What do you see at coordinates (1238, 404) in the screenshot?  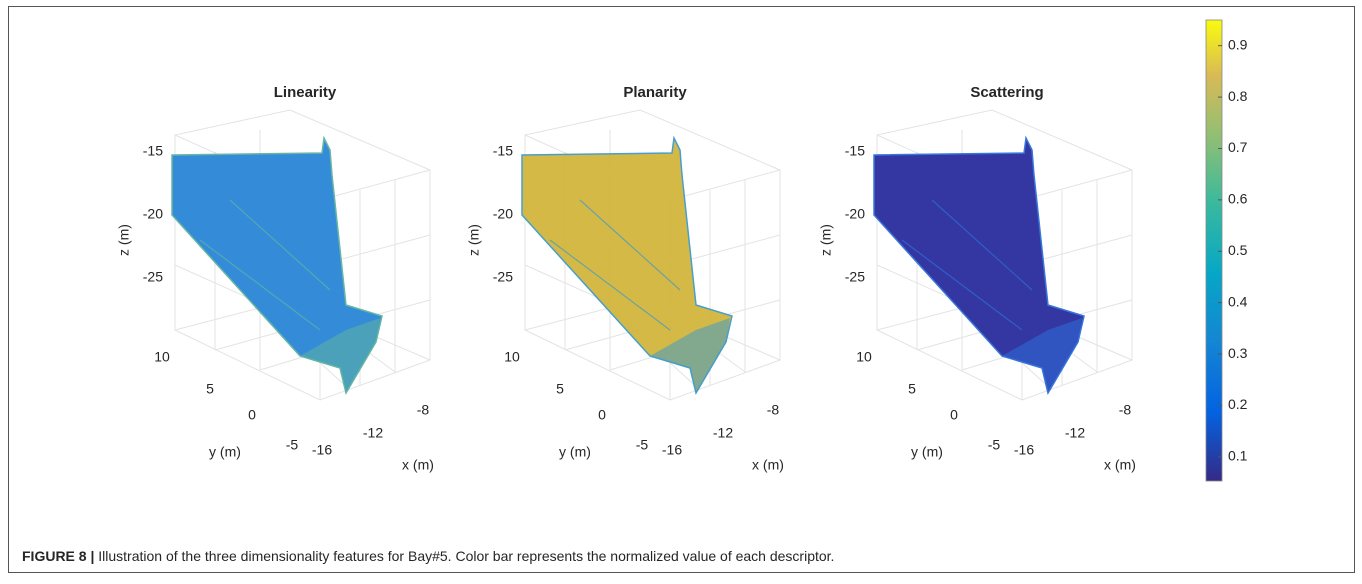 I see `colorbar-tick-label: 0.2` at bounding box center [1238, 404].